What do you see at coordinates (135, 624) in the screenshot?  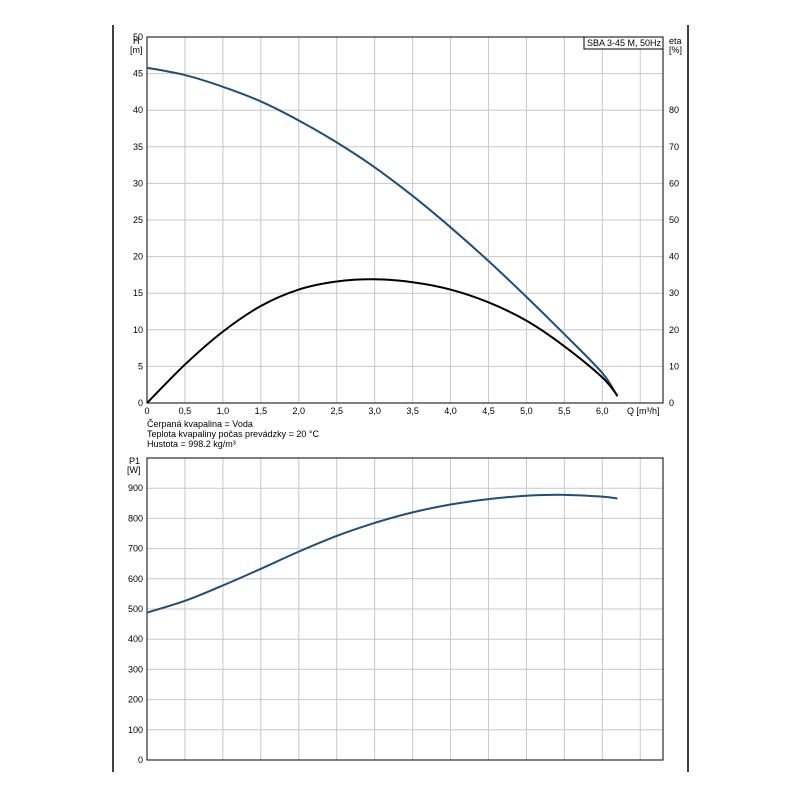 I see `power-chart-y-ticks: 0 100 200 300 400 500 600 700 800 900` at bounding box center [135, 624].